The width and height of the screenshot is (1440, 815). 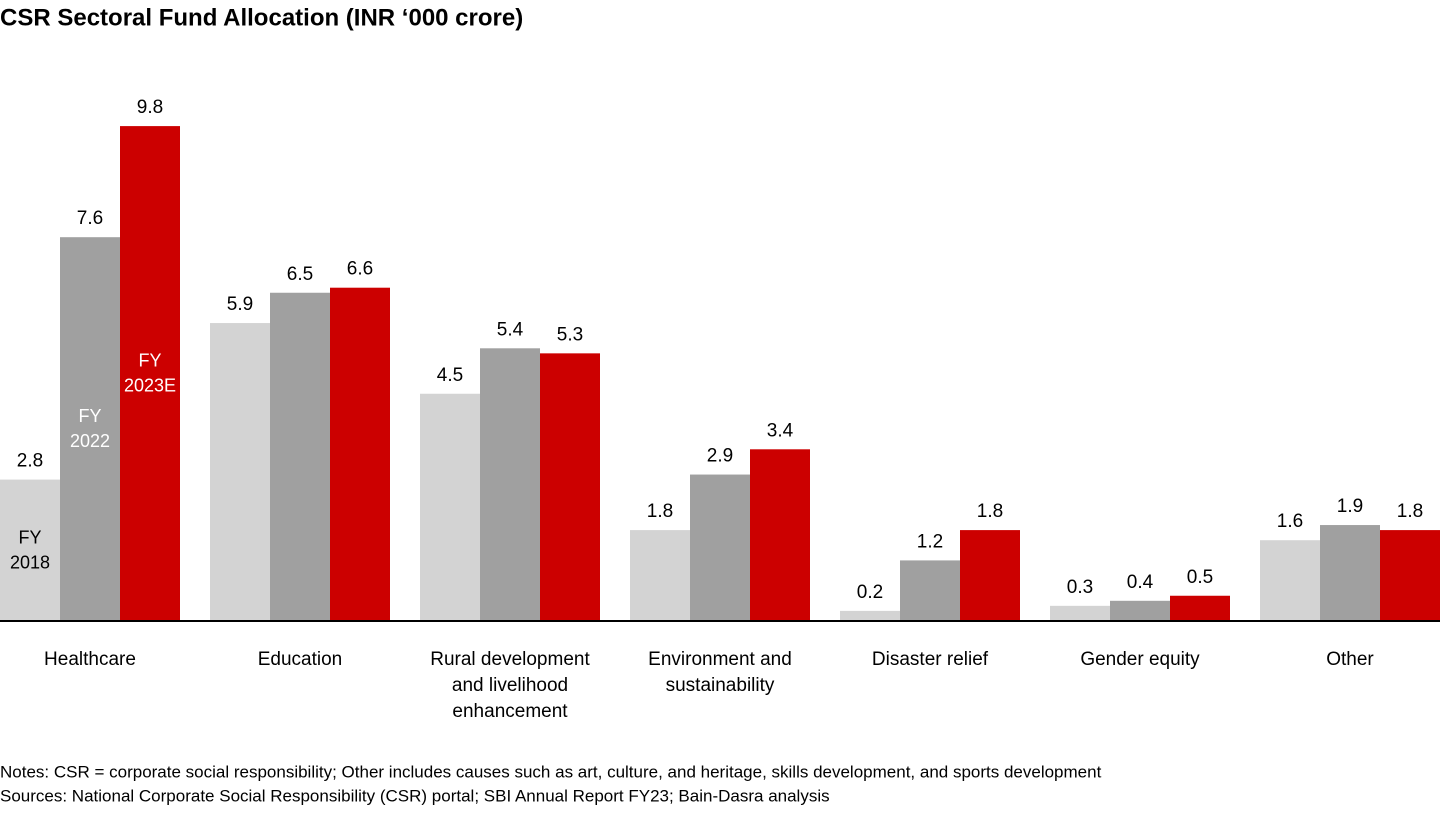 What do you see at coordinates (930, 659) in the screenshot?
I see `x-tick-label: Disaster relief` at bounding box center [930, 659].